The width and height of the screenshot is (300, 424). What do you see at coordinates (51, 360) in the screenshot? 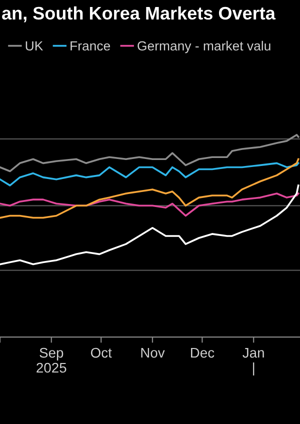
I see `x-tick-label: Sep 2025` at bounding box center [51, 360].